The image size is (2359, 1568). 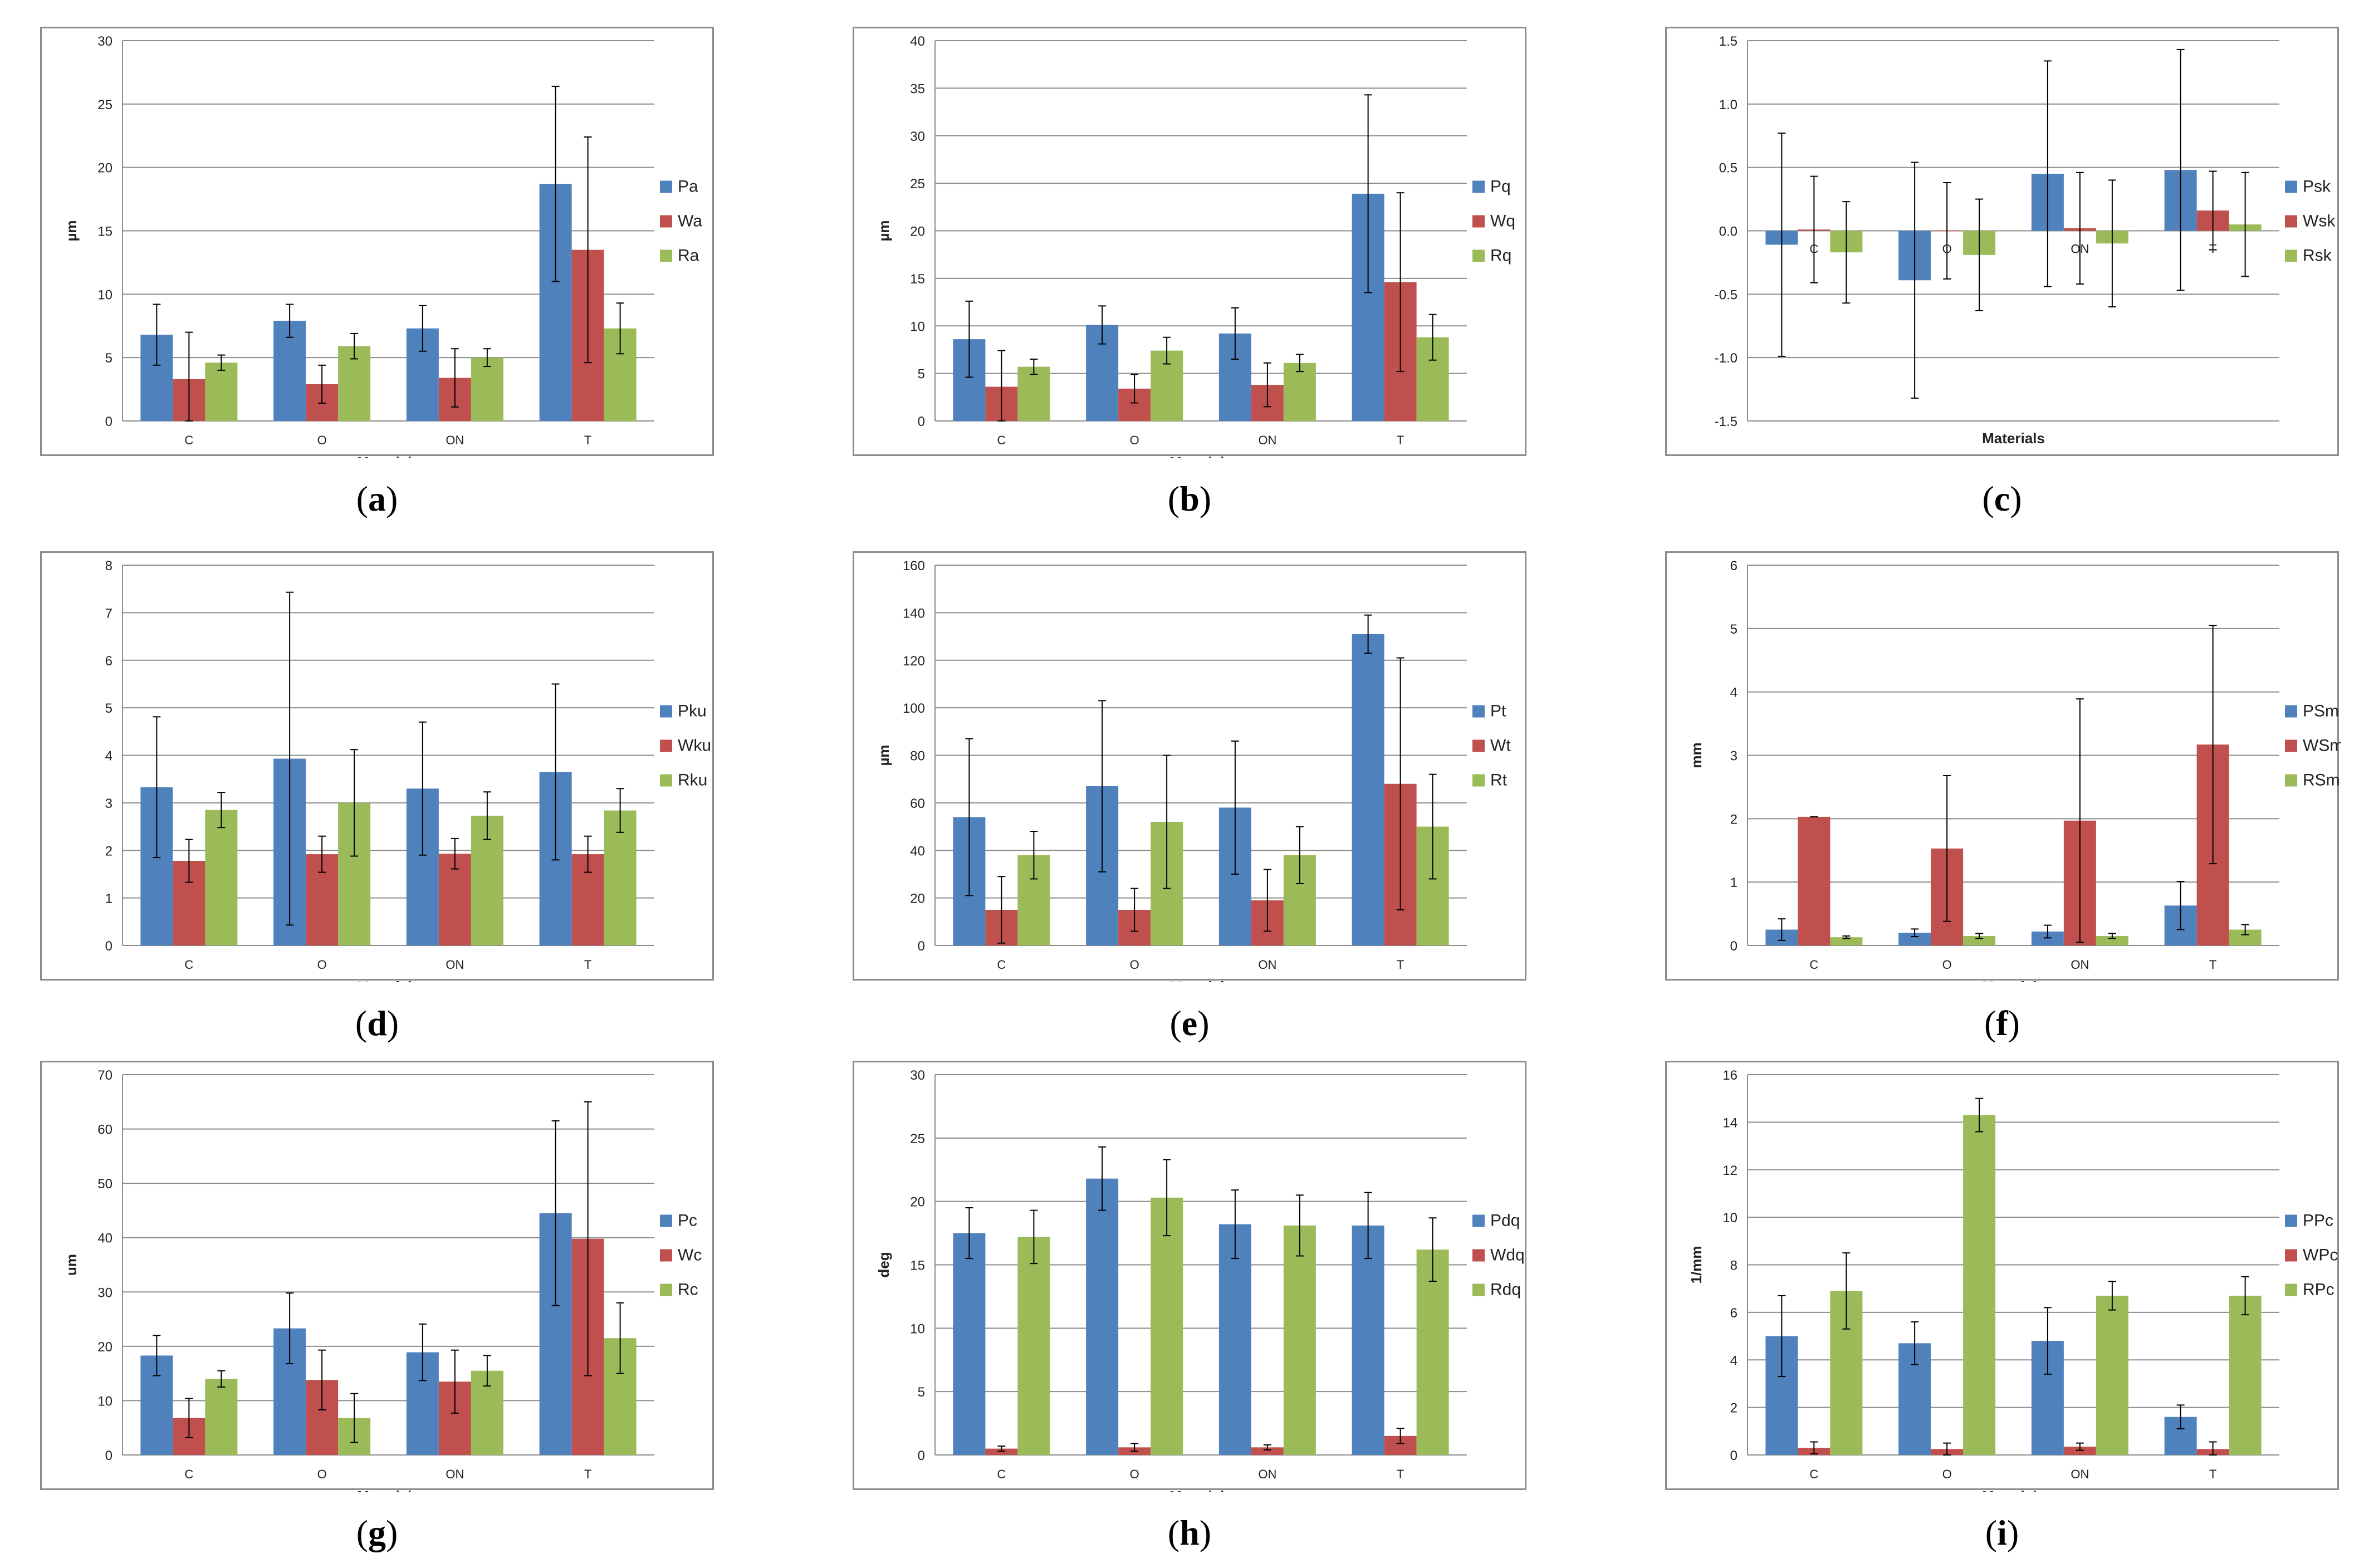 I want to click on y-axis-label: deg, so click(x=884, y=1264).